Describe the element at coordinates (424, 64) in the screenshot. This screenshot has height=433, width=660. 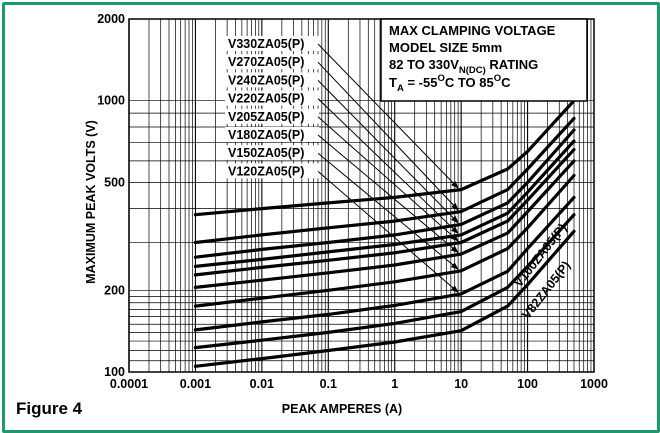
I see `annotation-line-3-prefix: 82 TO 330V` at that location.